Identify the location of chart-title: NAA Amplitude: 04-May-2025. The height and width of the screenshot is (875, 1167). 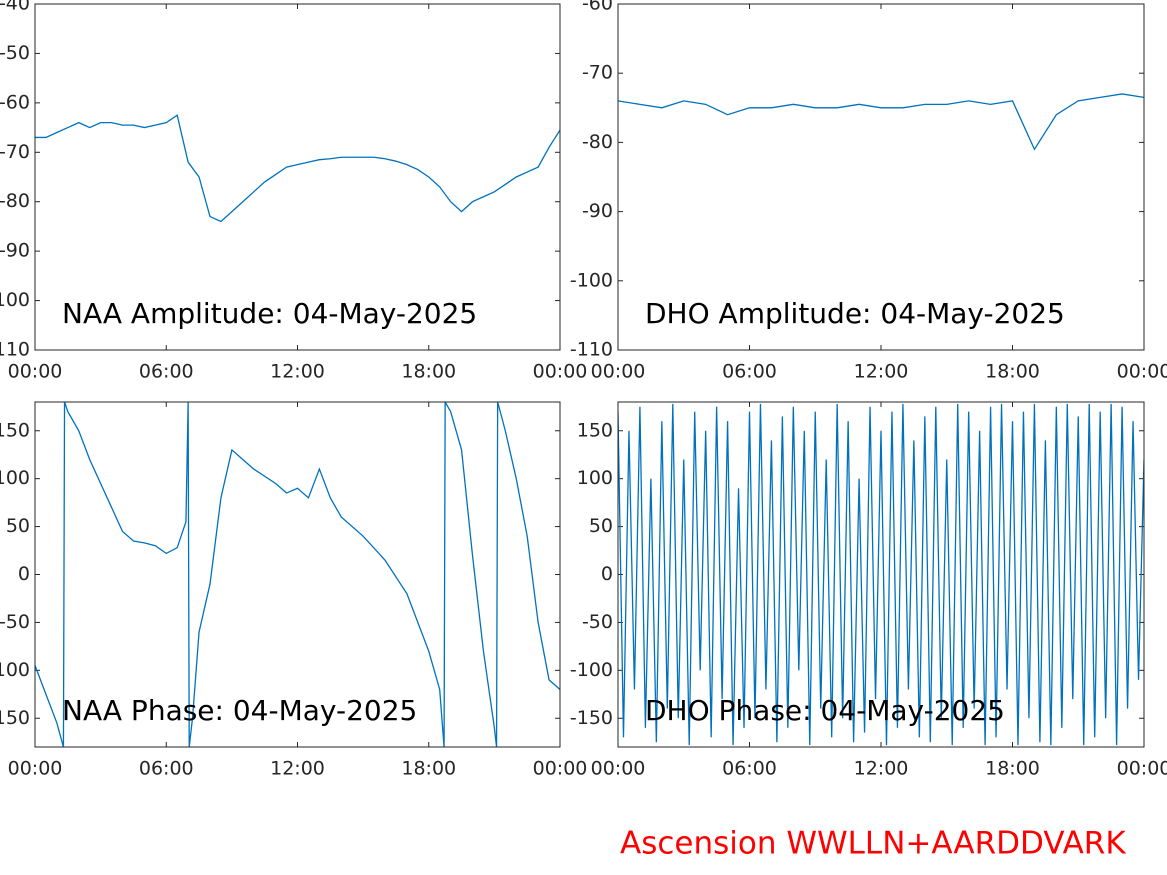
(269, 313).